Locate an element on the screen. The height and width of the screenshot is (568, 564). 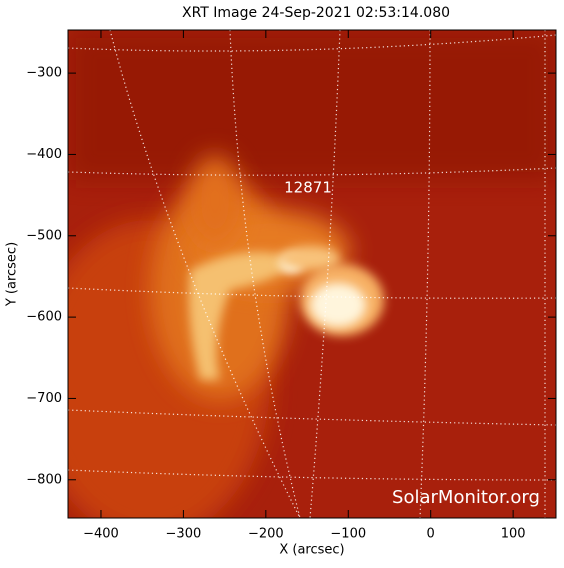
x-tick-label: −100 is located at coordinates (348, 534).